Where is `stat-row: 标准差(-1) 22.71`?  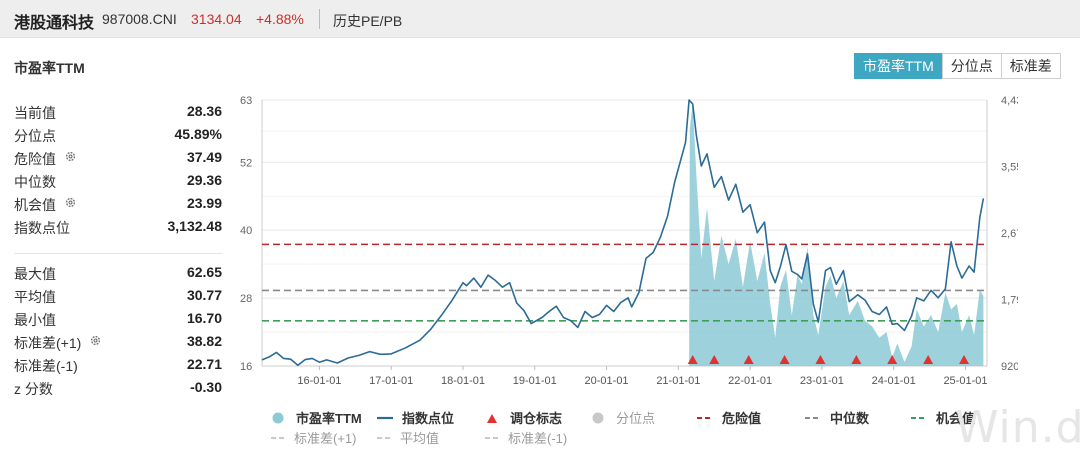 stat-row: 标准差(-1) 22.71 is located at coordinates (118, 367).